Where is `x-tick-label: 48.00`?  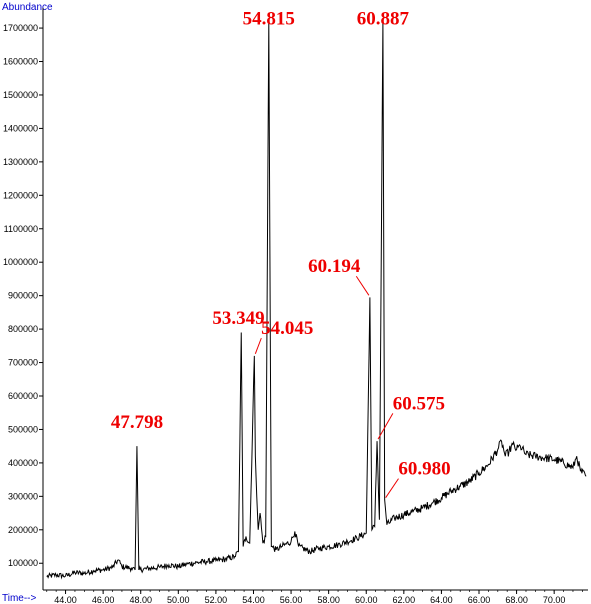 x-tick-label: 48.00 is located at coordinates (140, 599).